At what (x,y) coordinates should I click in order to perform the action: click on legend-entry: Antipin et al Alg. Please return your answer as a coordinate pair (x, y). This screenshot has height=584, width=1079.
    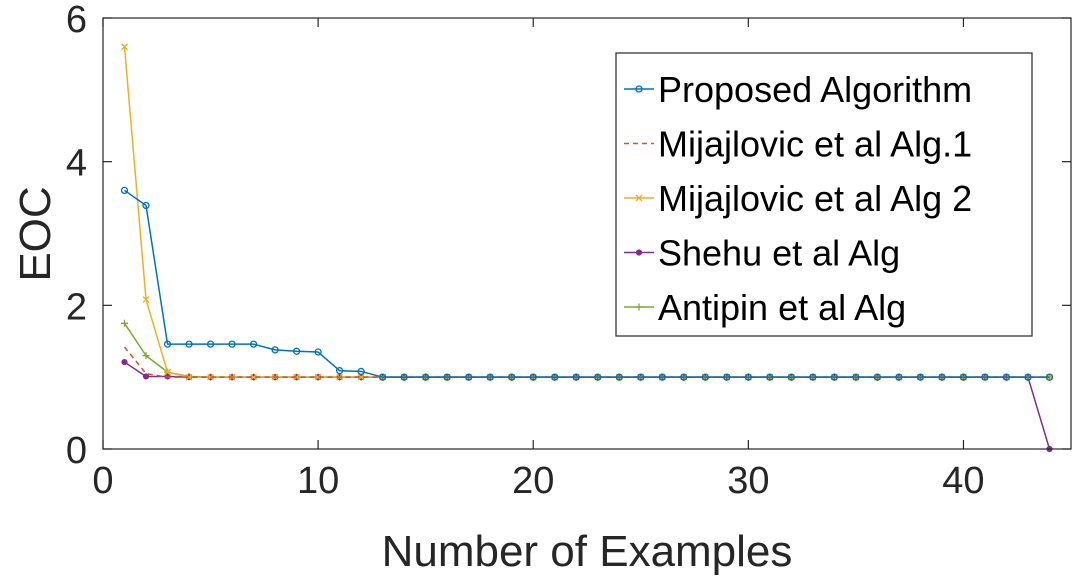
    Looking at the image, I should click on (765, 307).